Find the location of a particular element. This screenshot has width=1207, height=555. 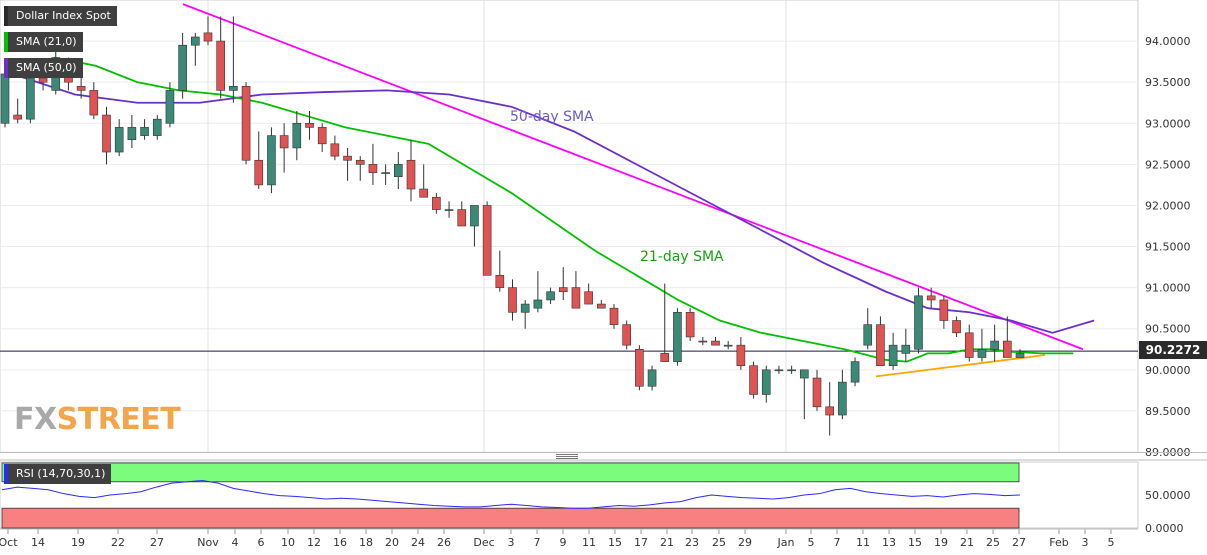

legend-rsi-text: RSI (14,70,30,1) is located at coordinates (61, 473).